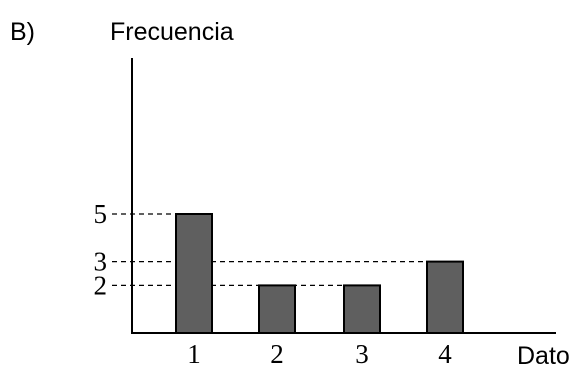 The width and height of the screenshot is (587, 367). Describe the element at coordinates (543, 354) in the screenshot. I see `x-axis-label: Dato` at that location.